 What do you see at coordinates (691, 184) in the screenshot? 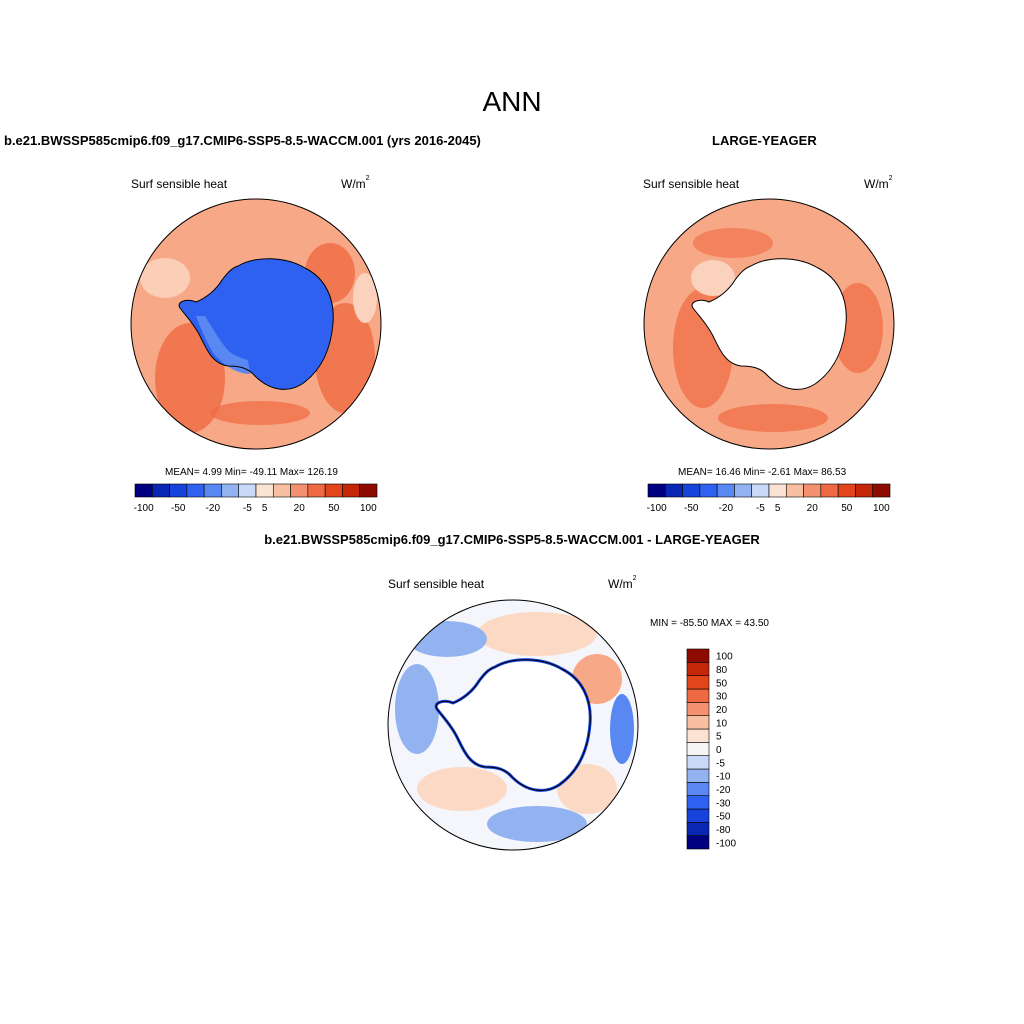
I see `variable-label-obs: Surf sensible heat` at bounding box center [691, 184].